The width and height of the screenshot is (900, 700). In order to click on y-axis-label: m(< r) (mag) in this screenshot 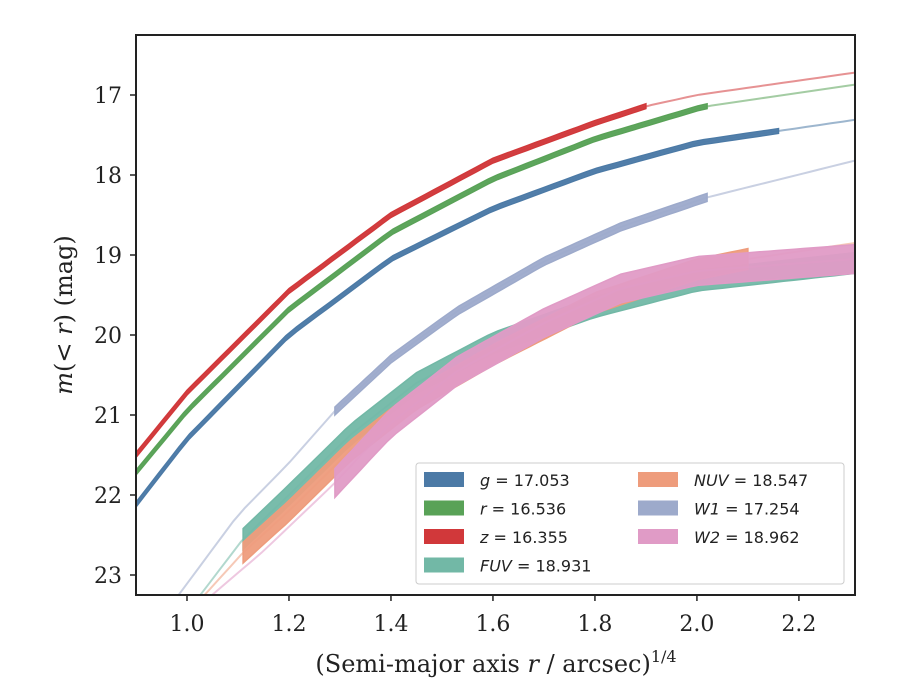, I will do `click(64, 315)`.